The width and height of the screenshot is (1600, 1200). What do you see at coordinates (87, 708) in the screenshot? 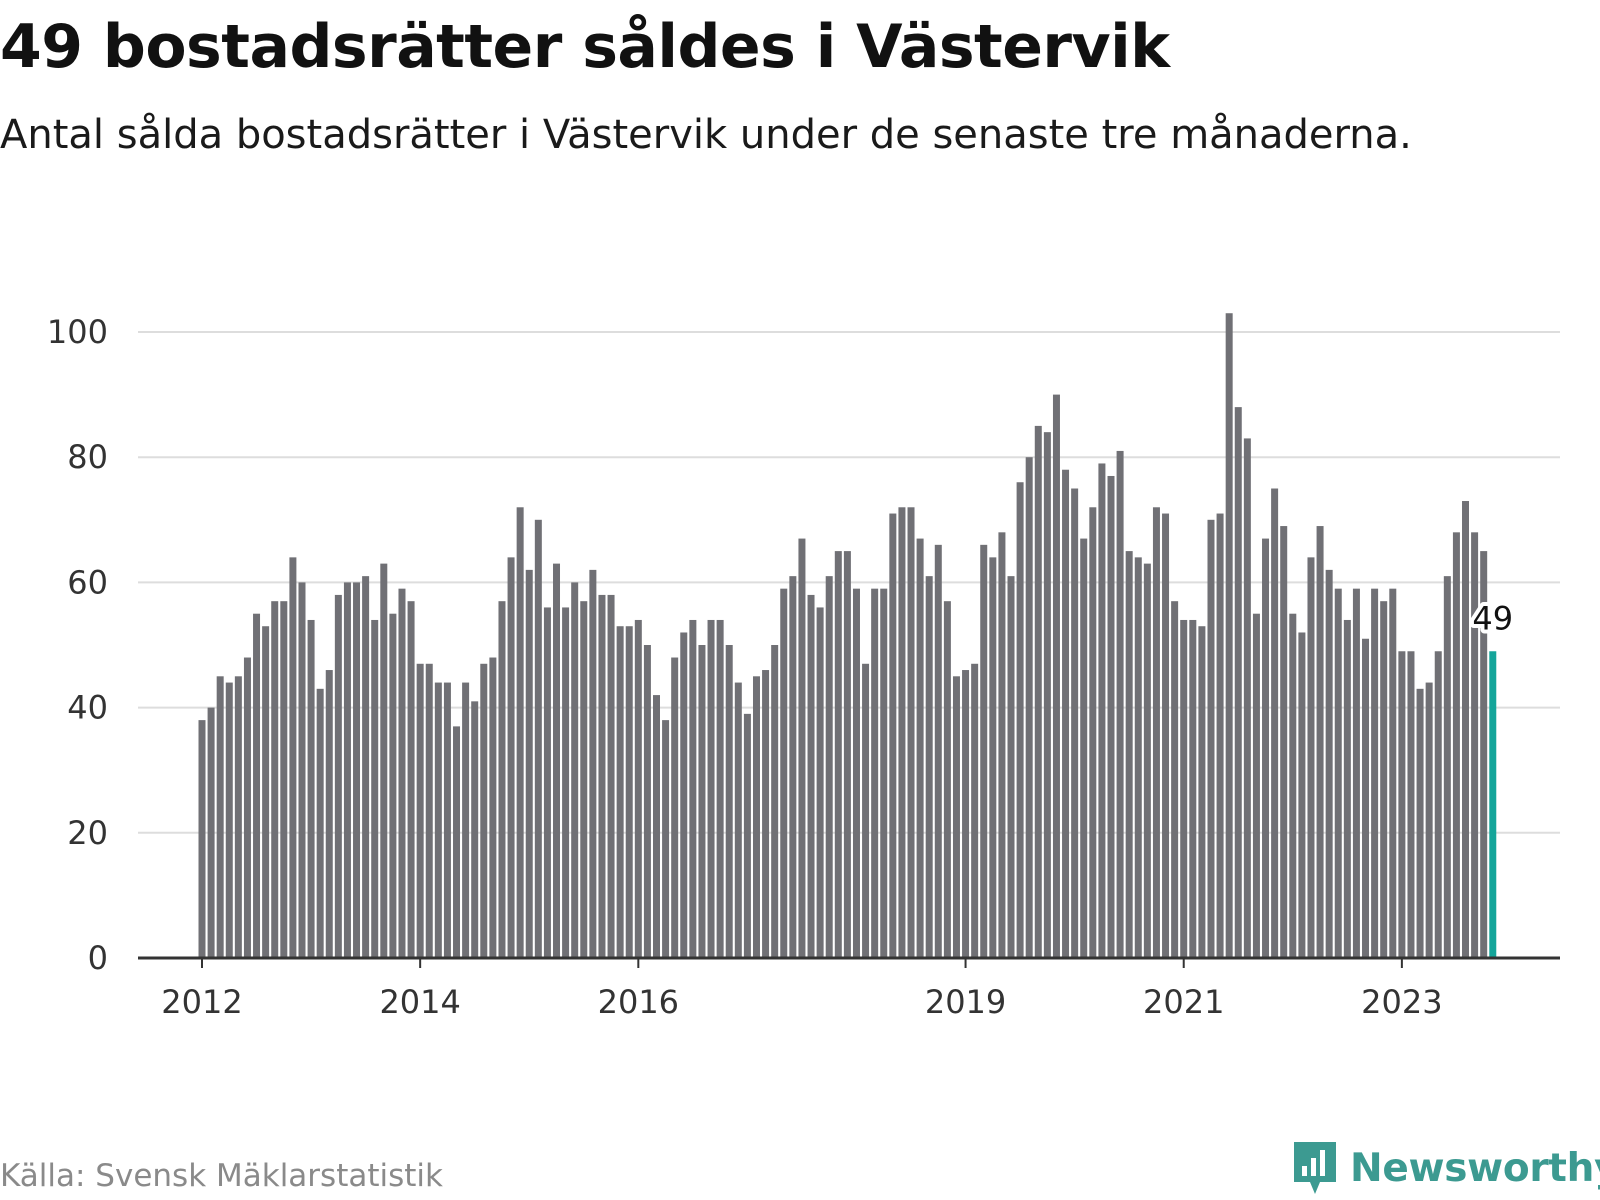
I see `y-tick-label: 40` at bounding box center [87, 708].